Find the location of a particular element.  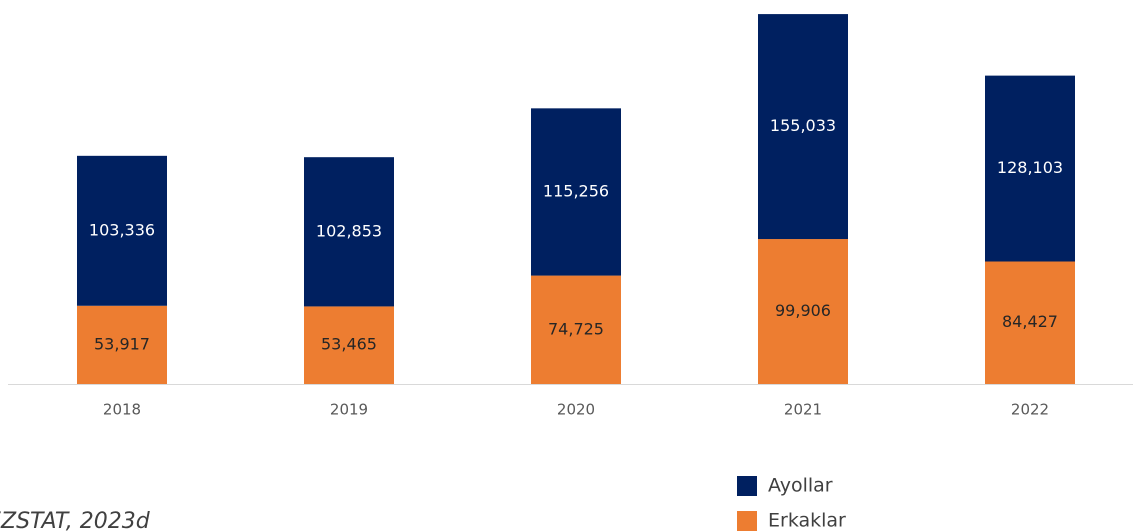

data-label: 53,917 is located at coordinates (122, 343).